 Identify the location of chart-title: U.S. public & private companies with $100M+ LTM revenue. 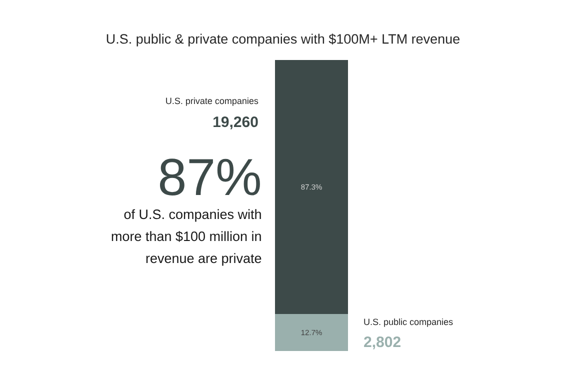
(283, 40).